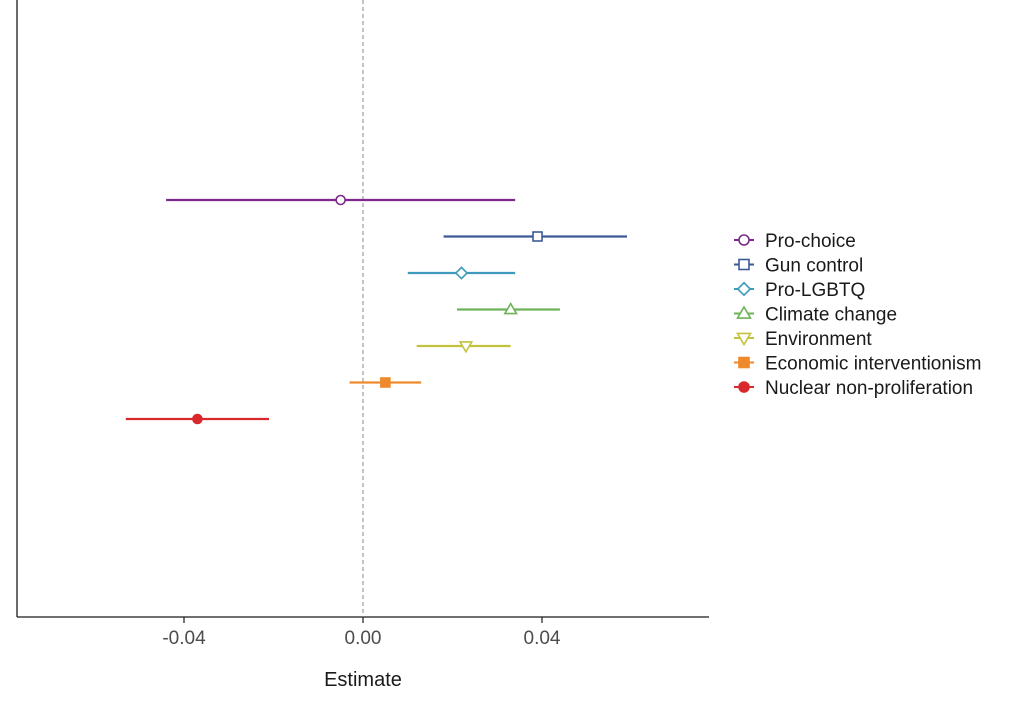 Image resolution: width=1024 pixels, height=717 pixels. I want to click on legend-item: Pro-LGBTQ, so click(799, 290).